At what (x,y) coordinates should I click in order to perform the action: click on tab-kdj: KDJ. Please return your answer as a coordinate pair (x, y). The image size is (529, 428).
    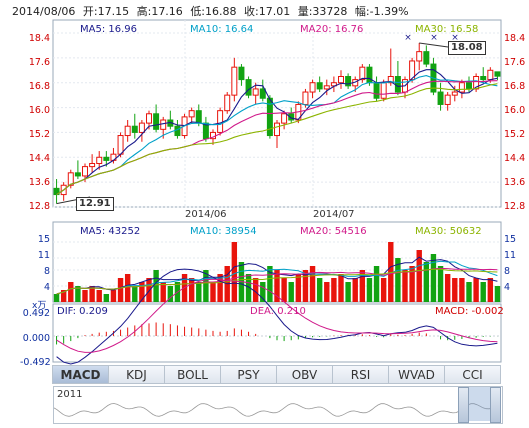
    Looking at the image, I should click on (136, 374).